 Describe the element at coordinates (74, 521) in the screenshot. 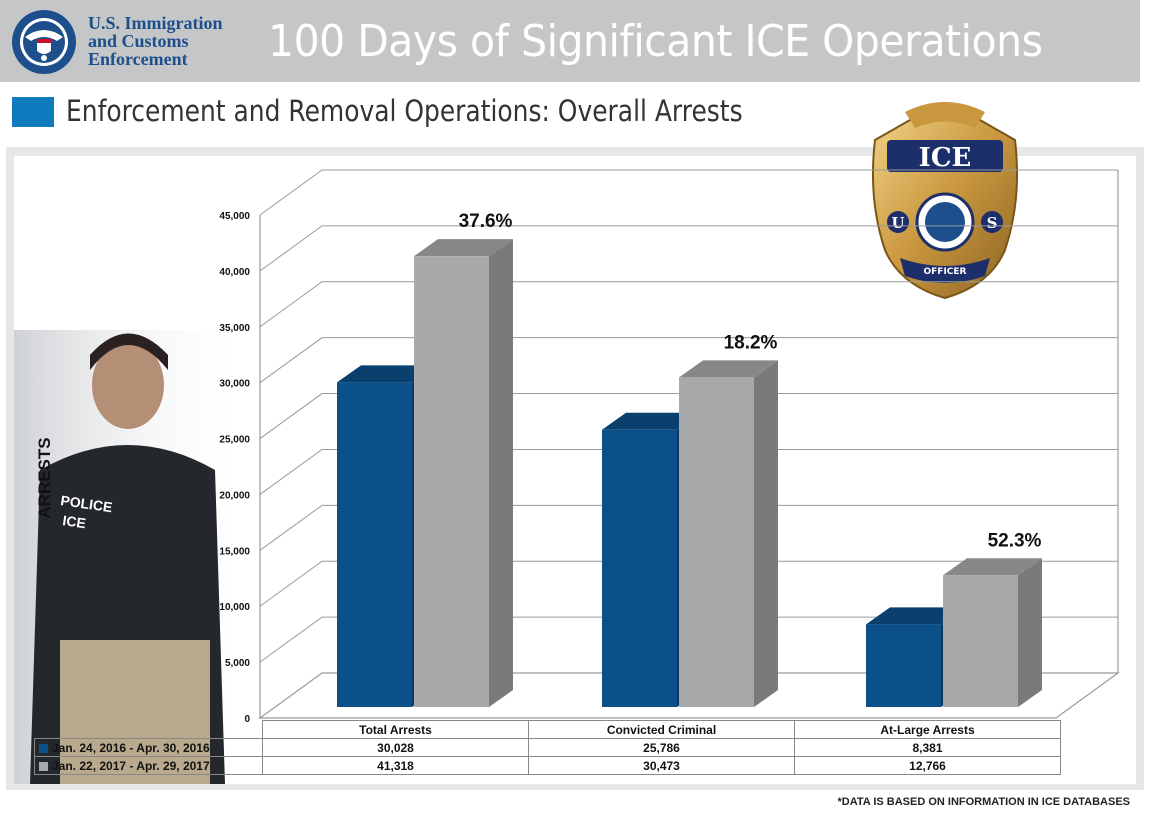

I see `vest-text-ice: ICE` at that location.